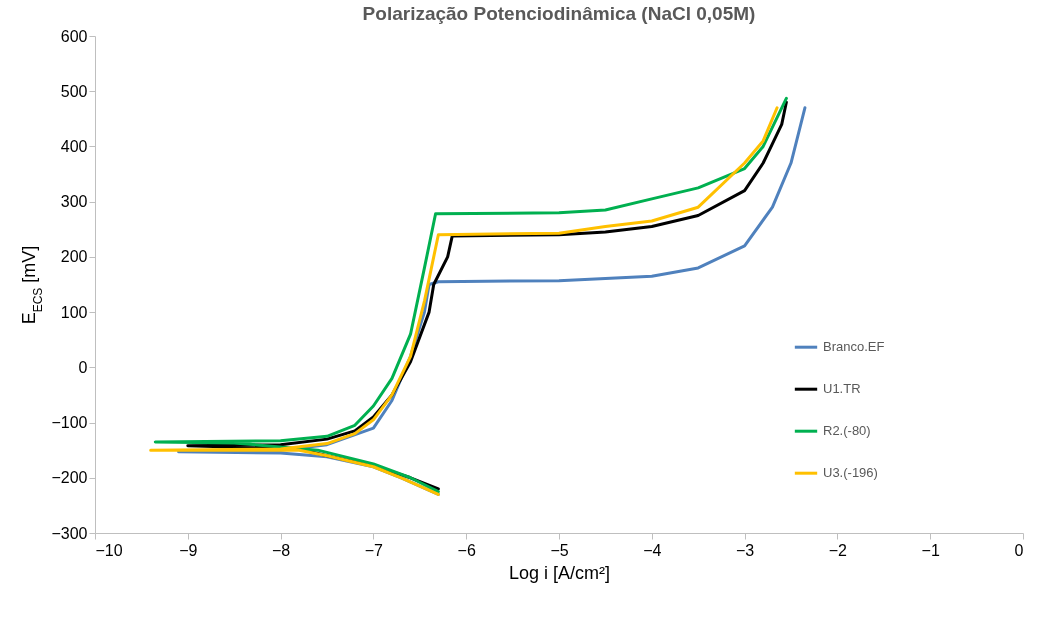 This screenshot has width=1046, height=619. I want to click on y-tick-label: 0, so click(83, 367).